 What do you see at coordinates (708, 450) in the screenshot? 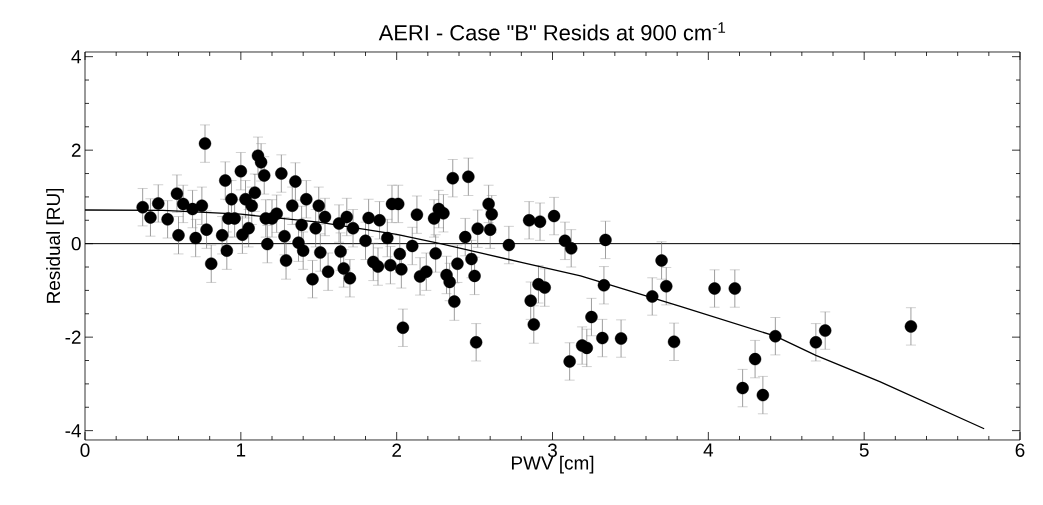
I see `x-tick-label: 4` at bounding box center [708, 450].